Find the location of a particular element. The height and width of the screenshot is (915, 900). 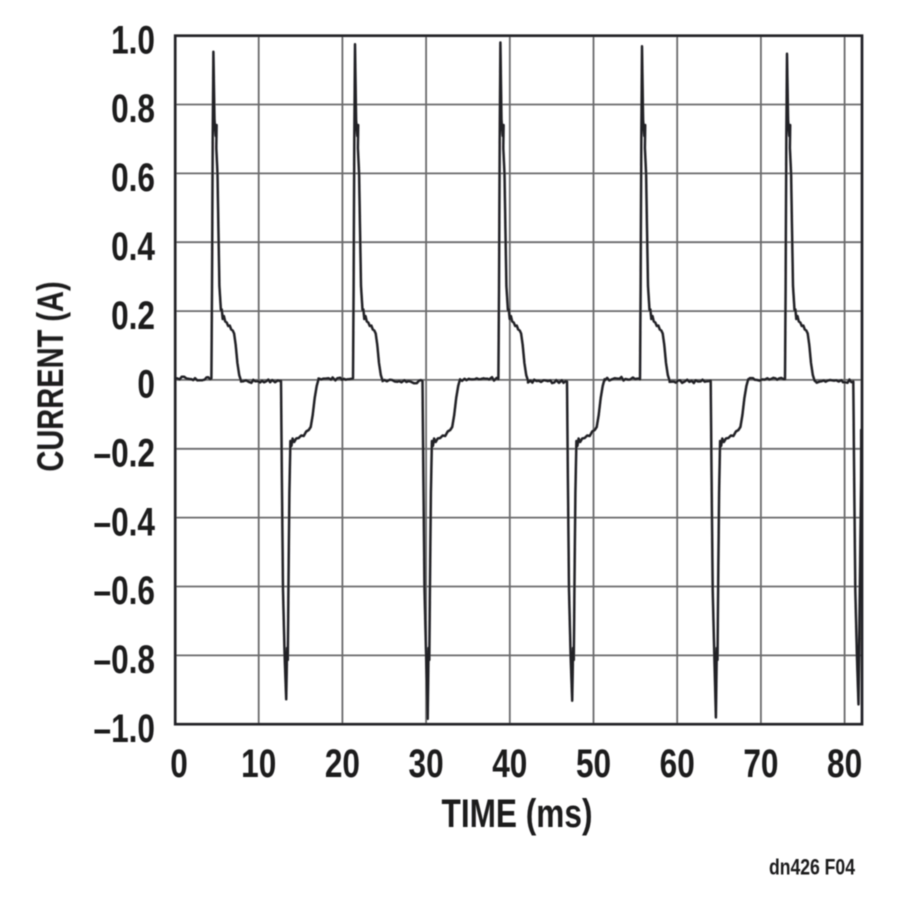

svg-text: 80 is located at coordinates (844, 762).